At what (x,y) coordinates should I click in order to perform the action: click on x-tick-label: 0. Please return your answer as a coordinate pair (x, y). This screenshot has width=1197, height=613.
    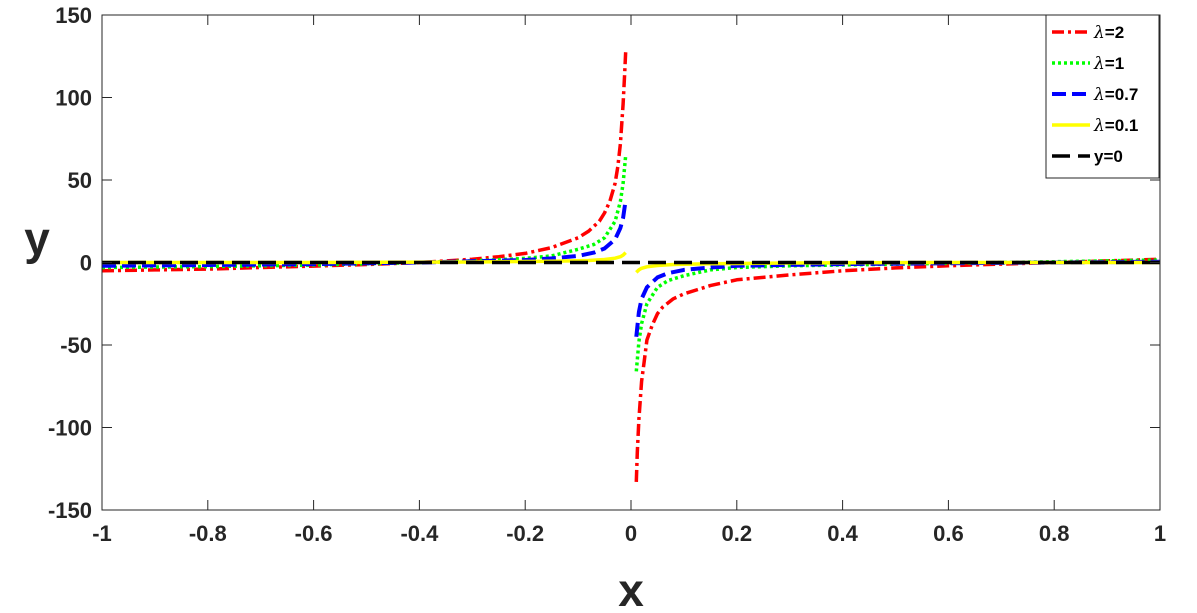
    Looking at the image, I should click on (631, 533).